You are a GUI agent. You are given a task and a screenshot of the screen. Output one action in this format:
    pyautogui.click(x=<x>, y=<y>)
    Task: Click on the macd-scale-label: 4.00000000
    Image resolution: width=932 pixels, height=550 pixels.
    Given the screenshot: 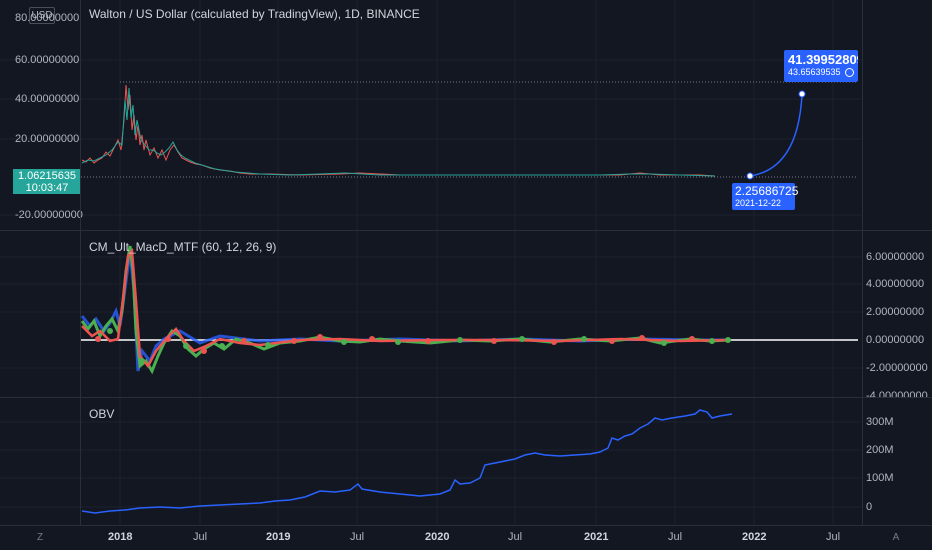 What is the action you would take?
    pyautogui.click(x=895, y=284)
    